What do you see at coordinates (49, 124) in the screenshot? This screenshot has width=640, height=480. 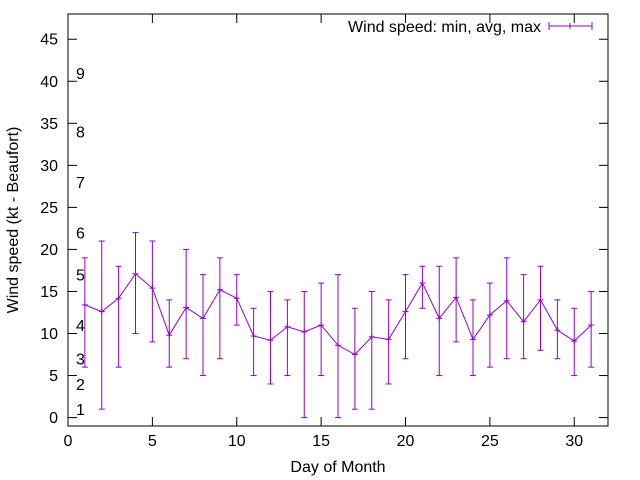 I see `y-tick-label: 35` at bounding box center [49, 124].